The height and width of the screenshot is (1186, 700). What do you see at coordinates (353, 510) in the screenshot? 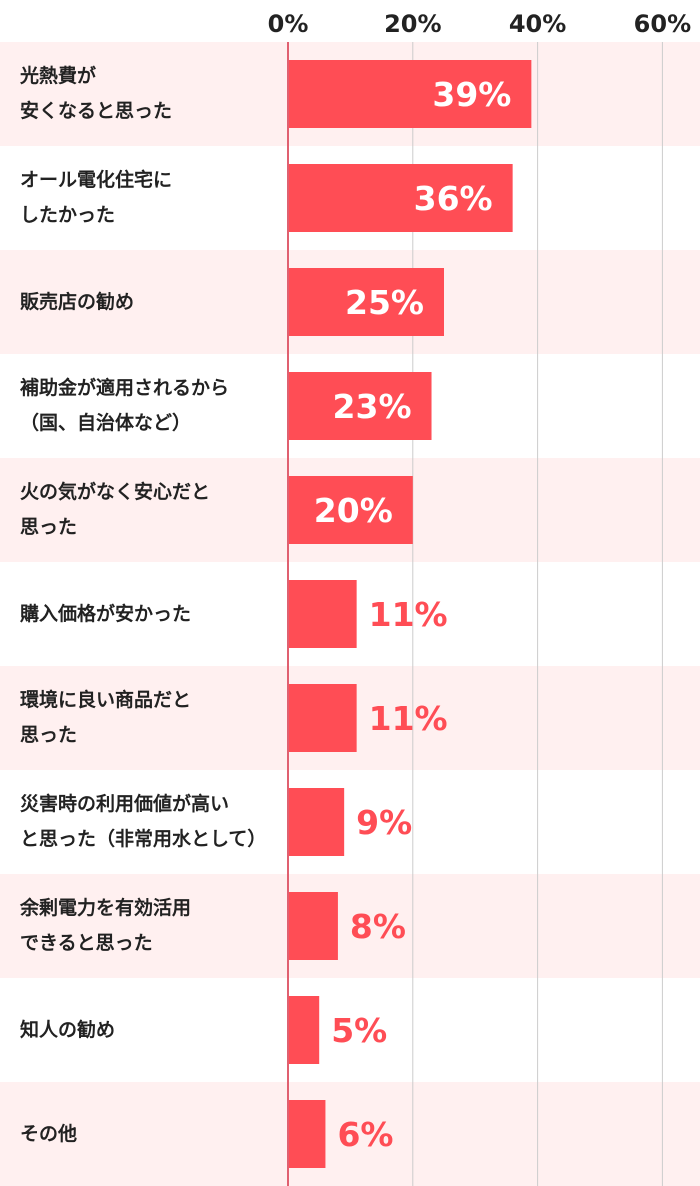
I see `bar-value-label: 20%` at bounding box center [353, 510].